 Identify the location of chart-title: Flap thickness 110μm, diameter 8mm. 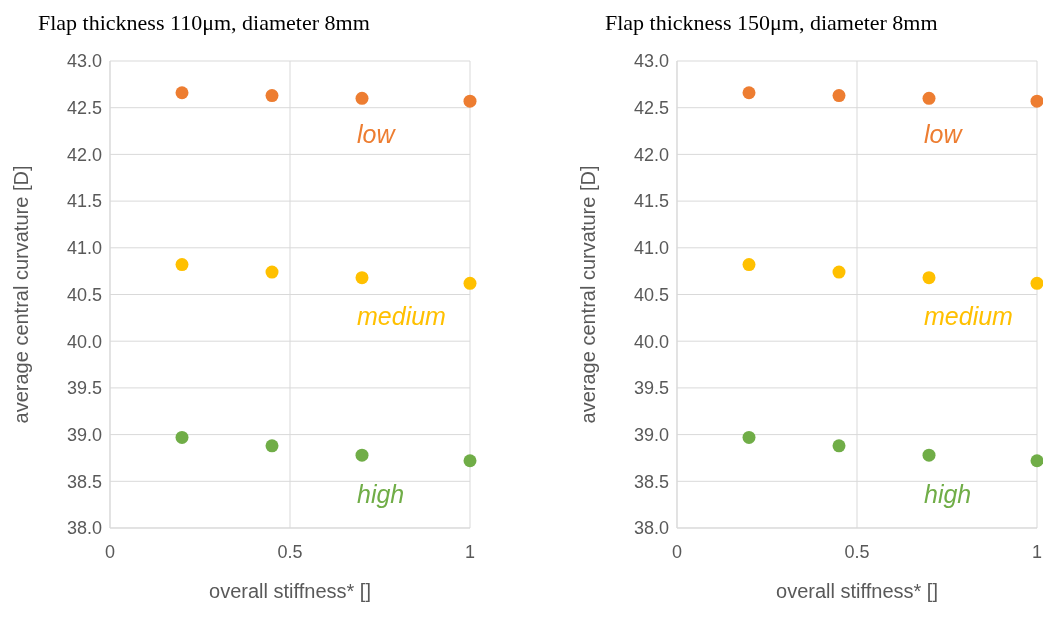
(204, 22).